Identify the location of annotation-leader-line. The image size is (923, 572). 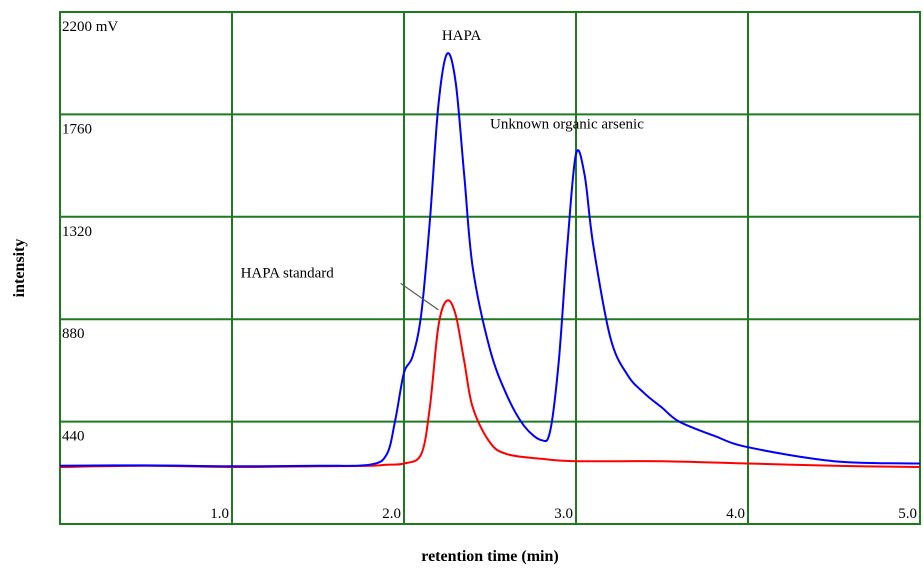
(419, 296).